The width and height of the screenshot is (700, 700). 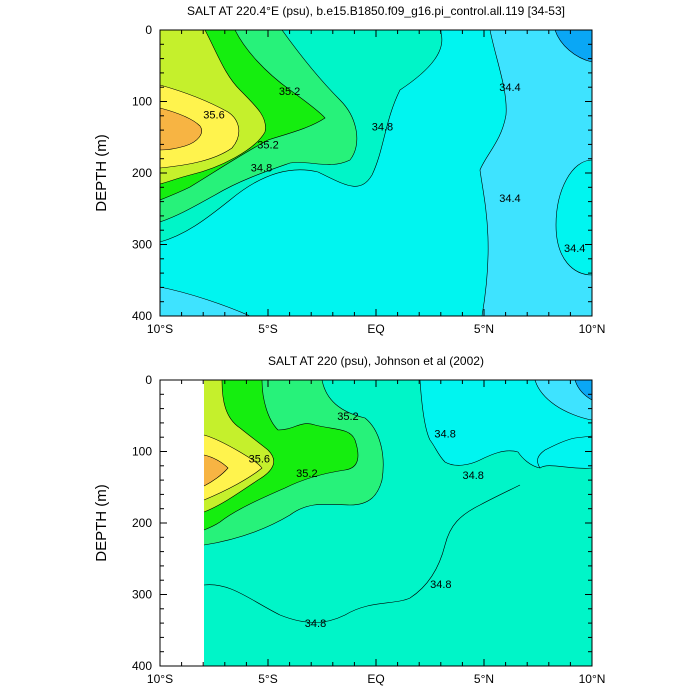 I want to click on top-y-tick-label: 200, so click(x=142, y=173).